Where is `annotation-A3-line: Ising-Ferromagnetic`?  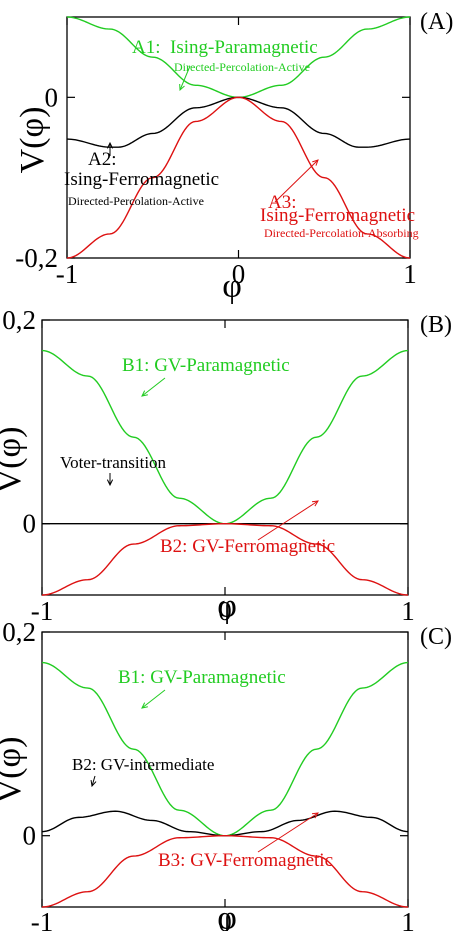
annotation-A3-line: Ising-Ferromagnetic is located at coordinates (337, 215).